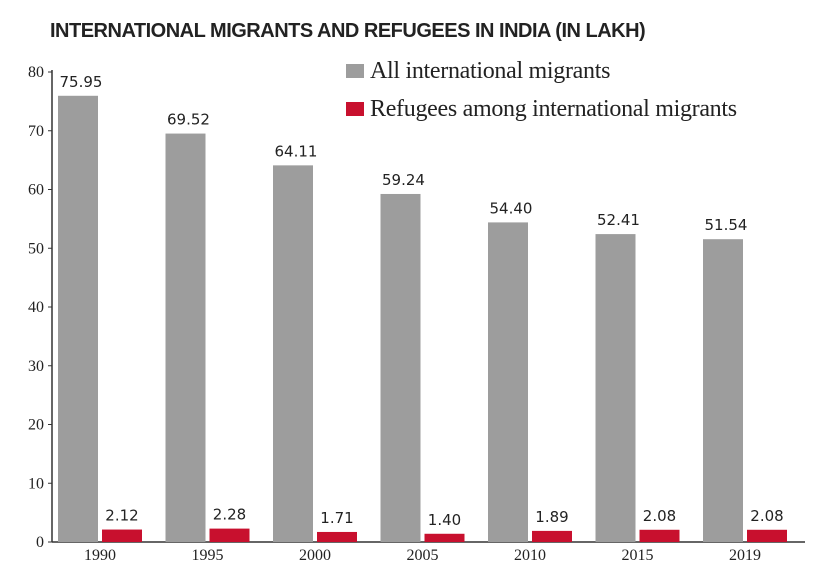 The height and width of the screenshot is (564, 819). Describe the element at coordinates (403, 180) in the screenshot. I see `value-label-all-migrants: 59.24` at that location.